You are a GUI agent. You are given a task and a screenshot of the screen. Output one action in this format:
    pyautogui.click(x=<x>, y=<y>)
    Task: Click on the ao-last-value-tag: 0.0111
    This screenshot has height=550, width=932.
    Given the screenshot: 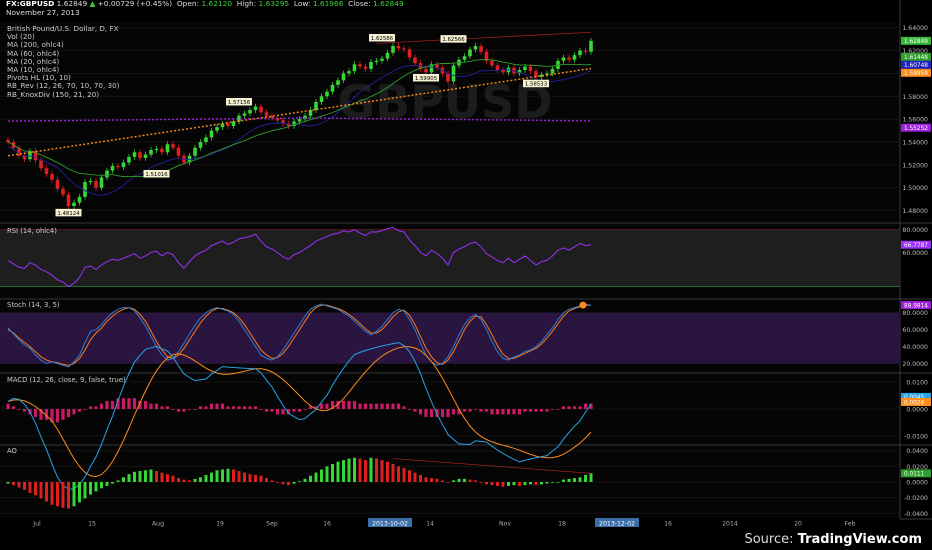 What is the action you would take?
    pyautogui.click(x=914, y=475)
    